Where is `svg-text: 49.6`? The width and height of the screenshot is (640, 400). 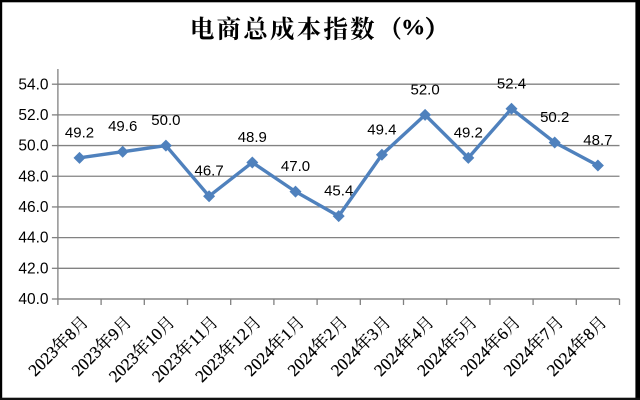 svg-text: 49.6 is located at coordinates (122, 126).